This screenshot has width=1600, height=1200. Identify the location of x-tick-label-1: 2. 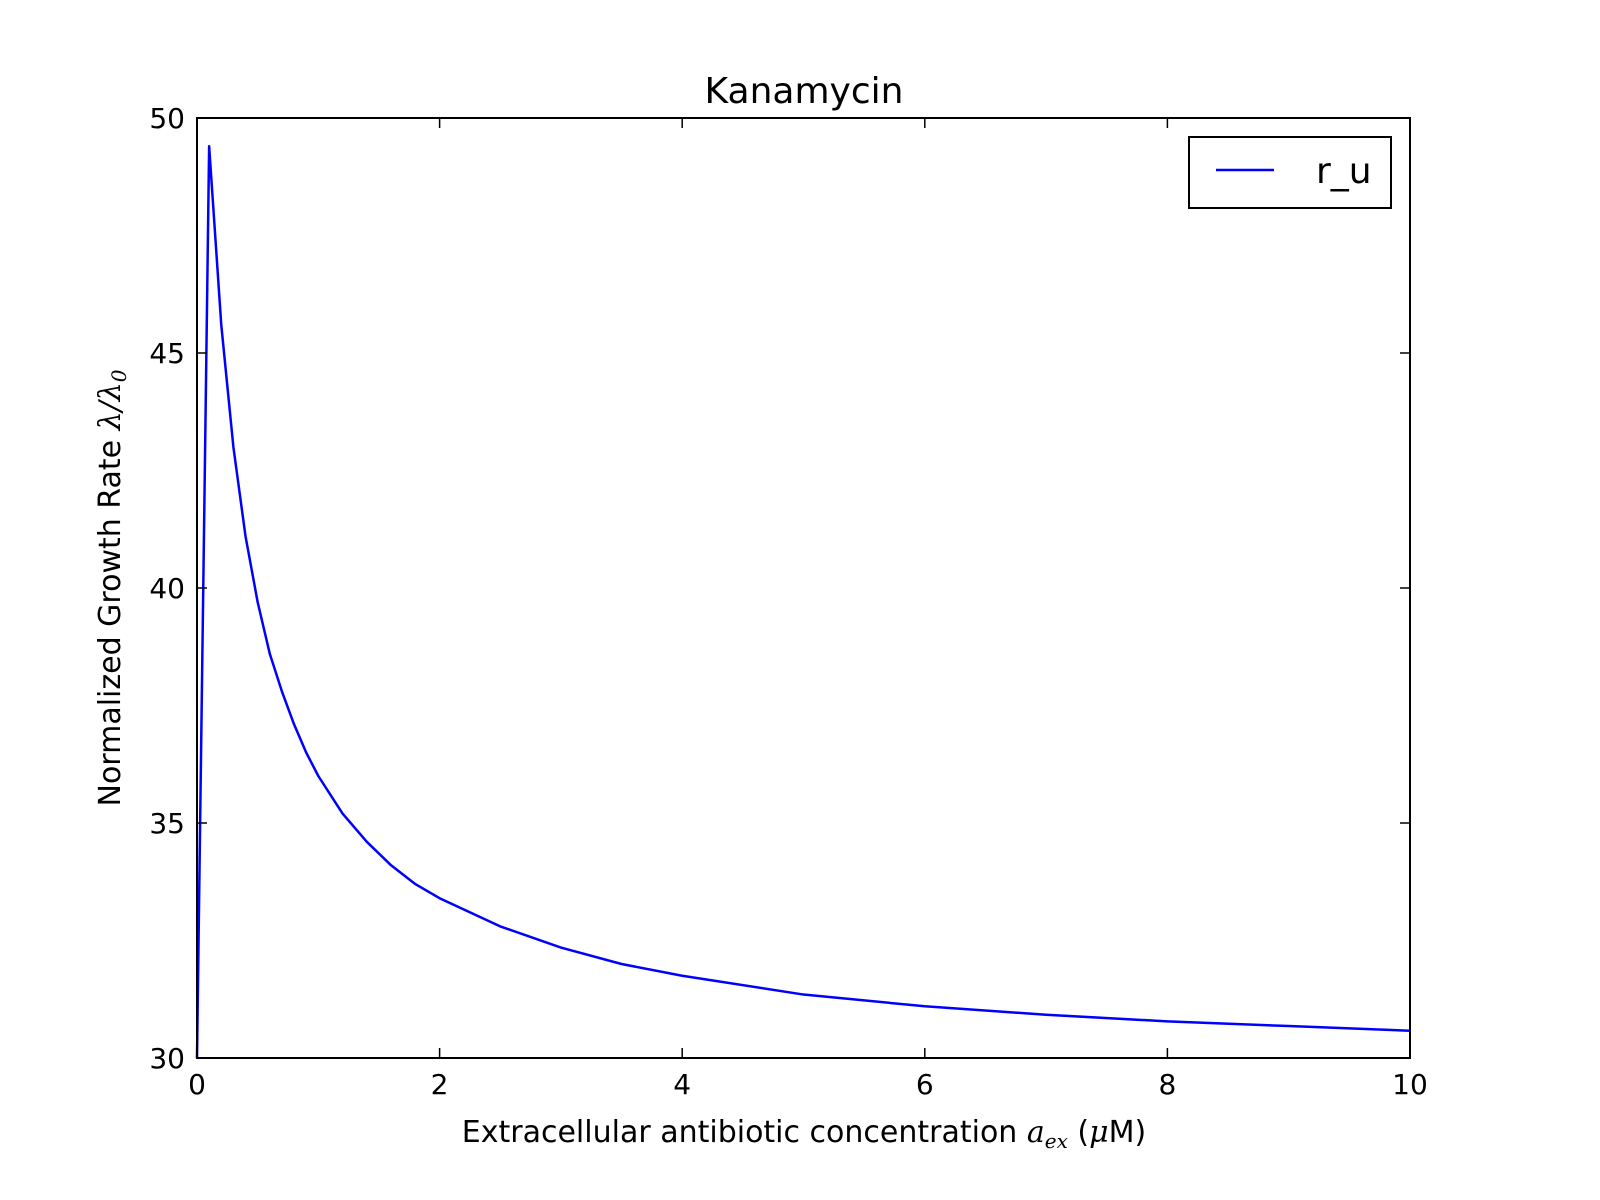
(440, 1084).